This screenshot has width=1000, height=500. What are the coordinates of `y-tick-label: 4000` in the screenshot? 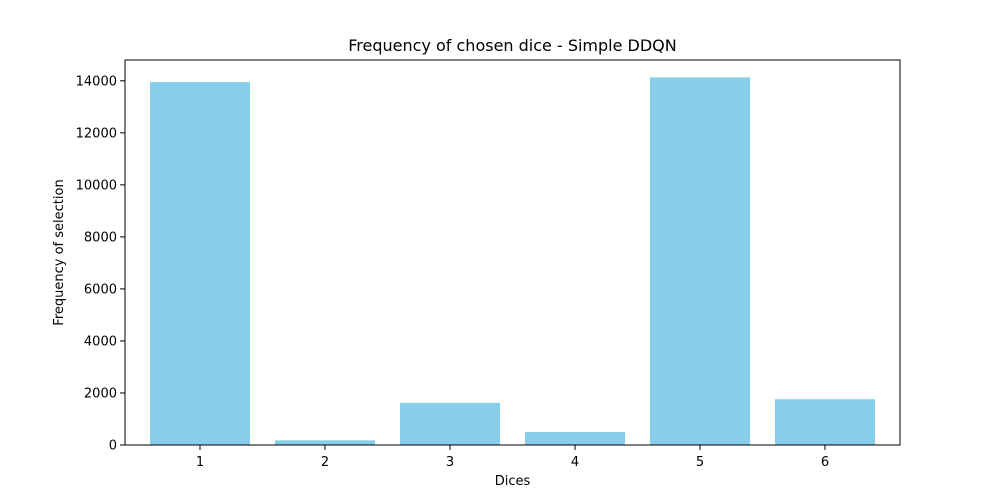 It's located at (100, 341).